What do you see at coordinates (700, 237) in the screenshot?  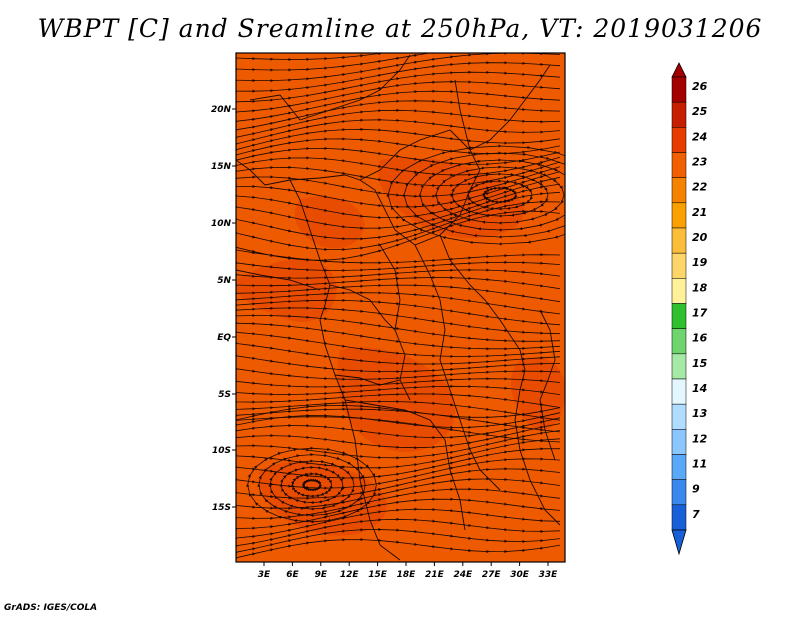 I see `colorbar-label: 20` at bounding box center [700, 237].